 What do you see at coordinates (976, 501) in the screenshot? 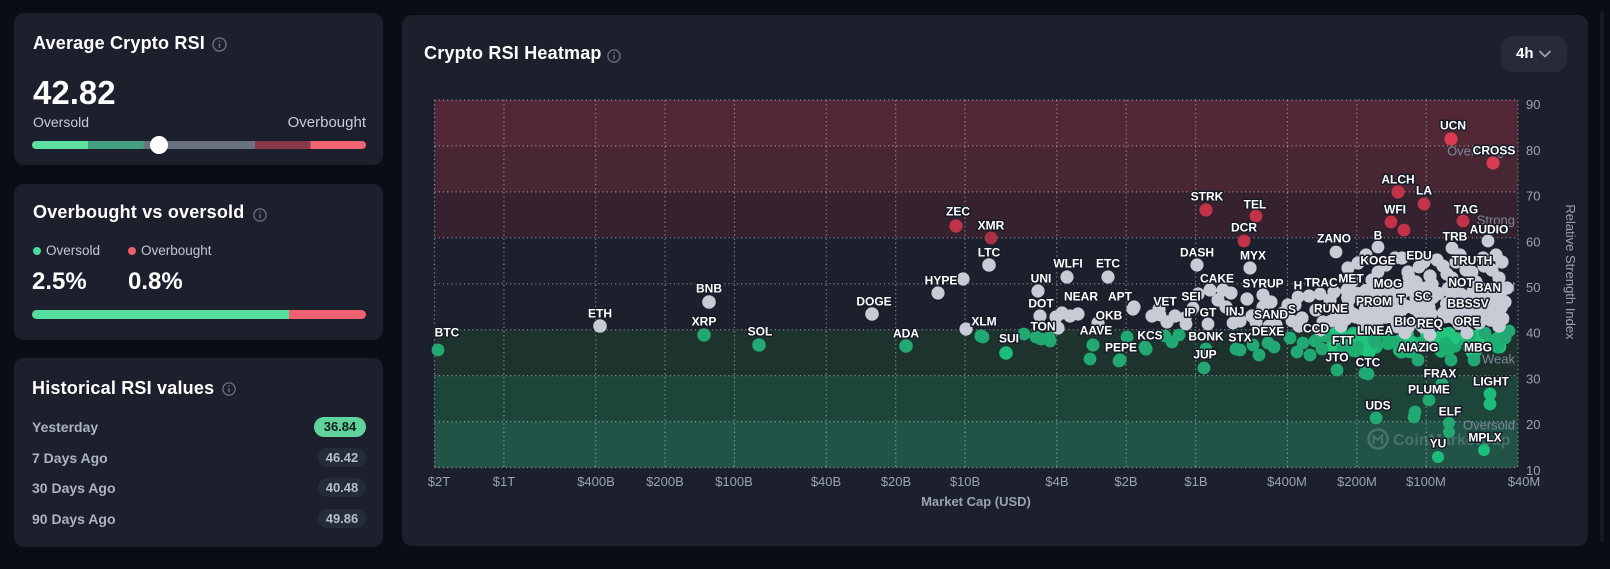
I see `svg-text: Market Cap (USD)` at bounding box center [976, 501].